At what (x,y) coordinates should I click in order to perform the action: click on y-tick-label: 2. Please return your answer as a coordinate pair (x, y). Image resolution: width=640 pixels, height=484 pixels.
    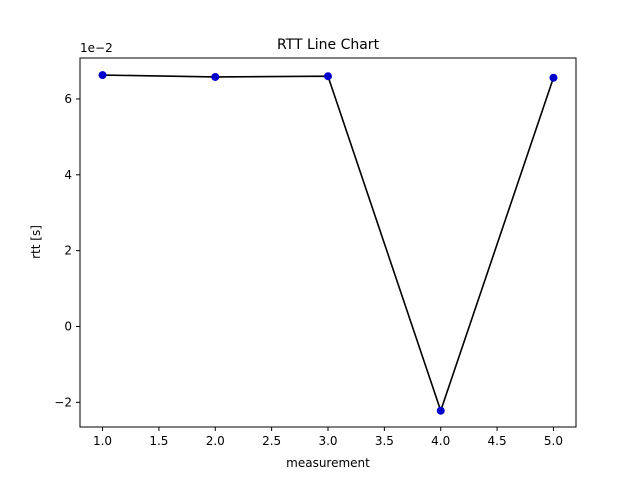
    Looking at the image, I should click on (68, 251).